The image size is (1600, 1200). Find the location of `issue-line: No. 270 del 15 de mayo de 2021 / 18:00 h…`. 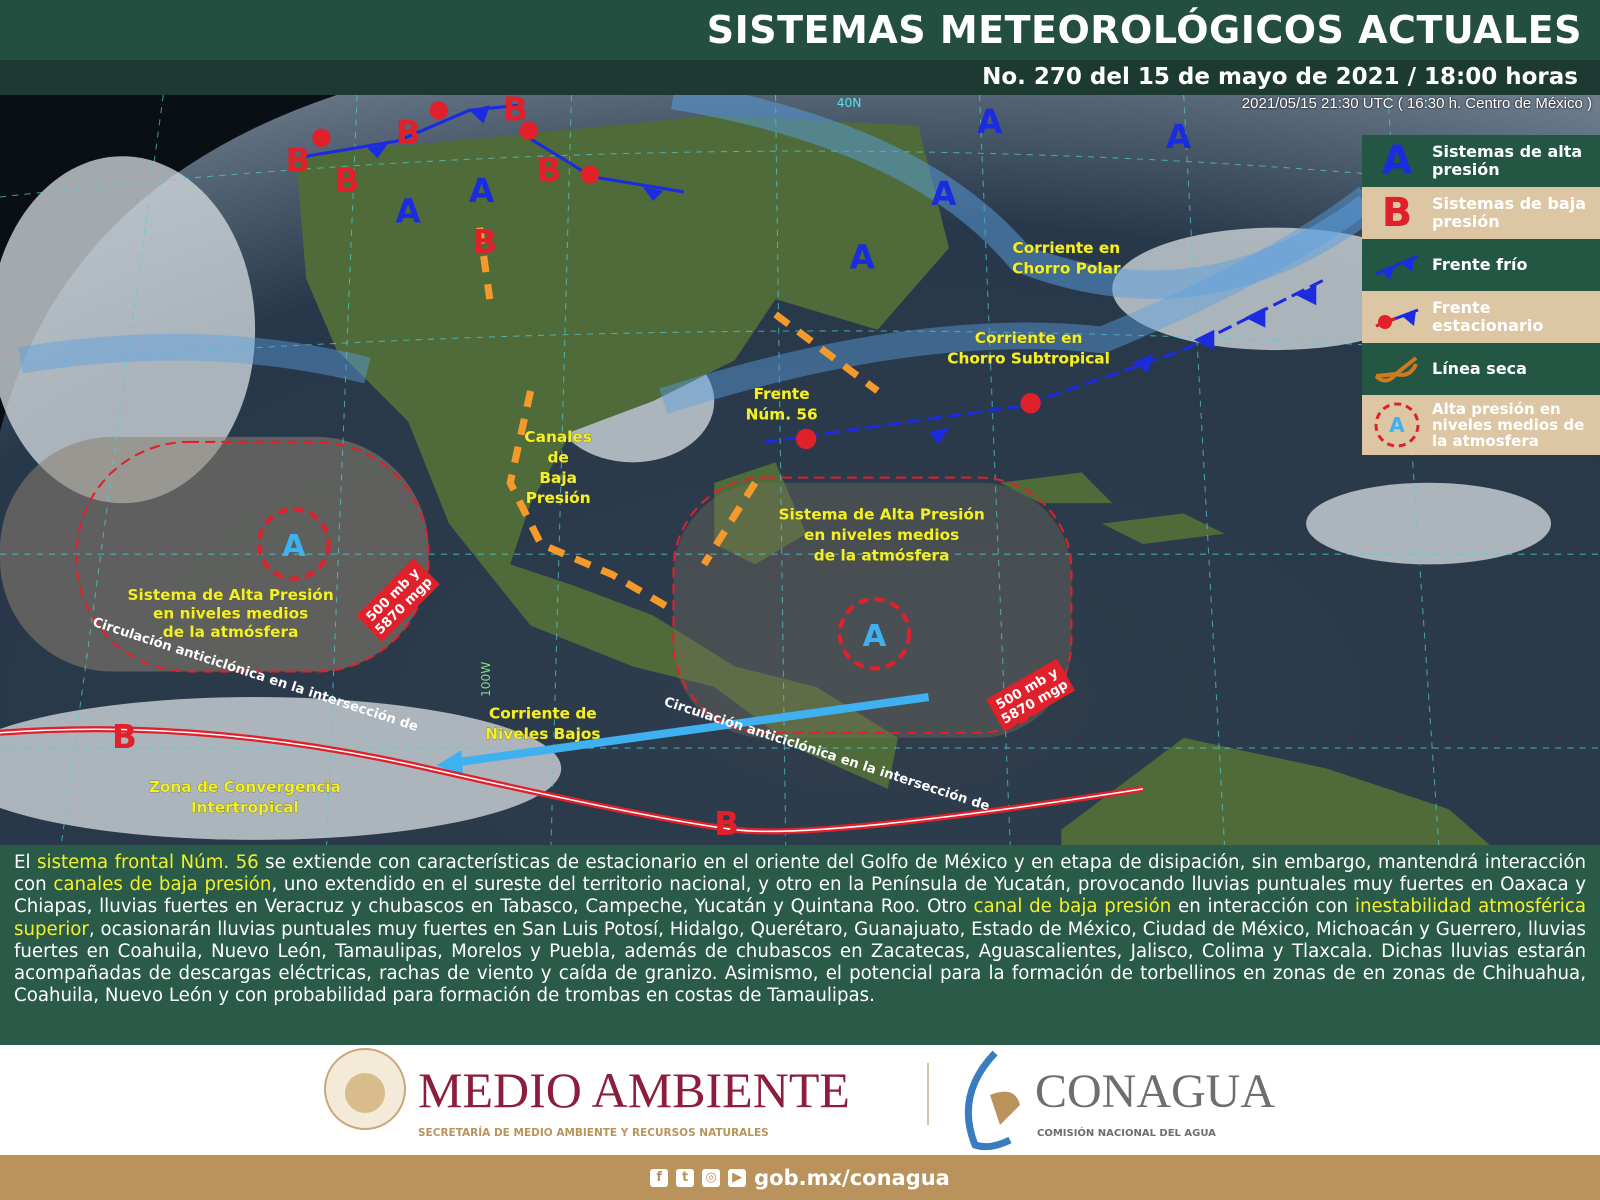

issue-line: No. 270 del 15 de mayo de 2021 / 18:00 h… is located at coordinates (800, 77).